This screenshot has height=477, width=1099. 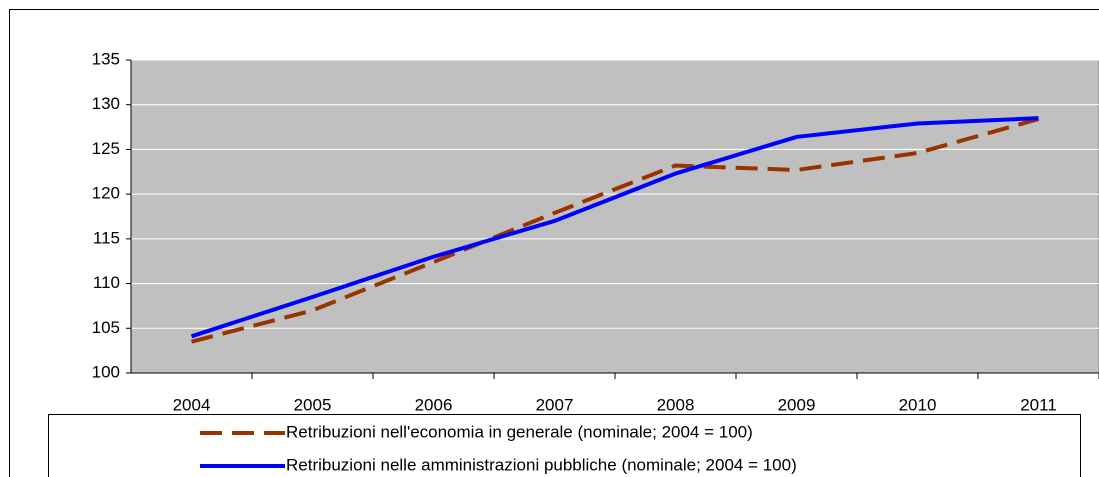 I want to click on x-tick-label: 2008, so click(x=676, y=404).